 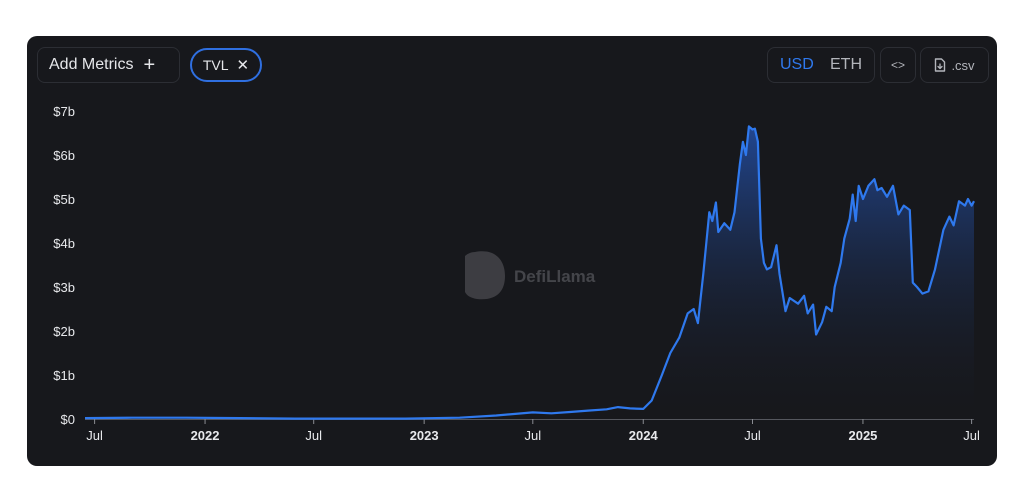 I want to click on code-icon: <>, so click(x=897, y=65).